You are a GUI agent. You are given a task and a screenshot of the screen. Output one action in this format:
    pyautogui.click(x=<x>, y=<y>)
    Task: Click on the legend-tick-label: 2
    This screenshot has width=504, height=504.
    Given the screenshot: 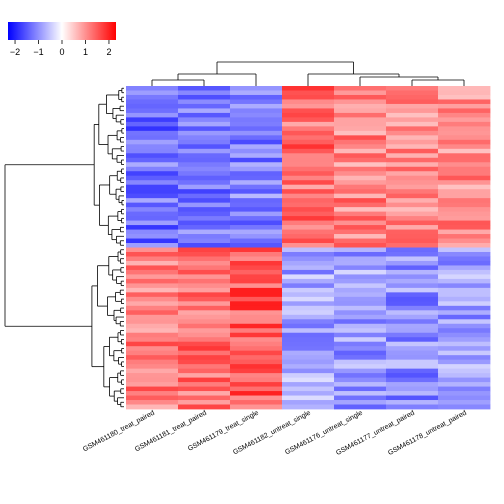 What is the action you would take?
    pyautogui.click(x=108, y=52)
    